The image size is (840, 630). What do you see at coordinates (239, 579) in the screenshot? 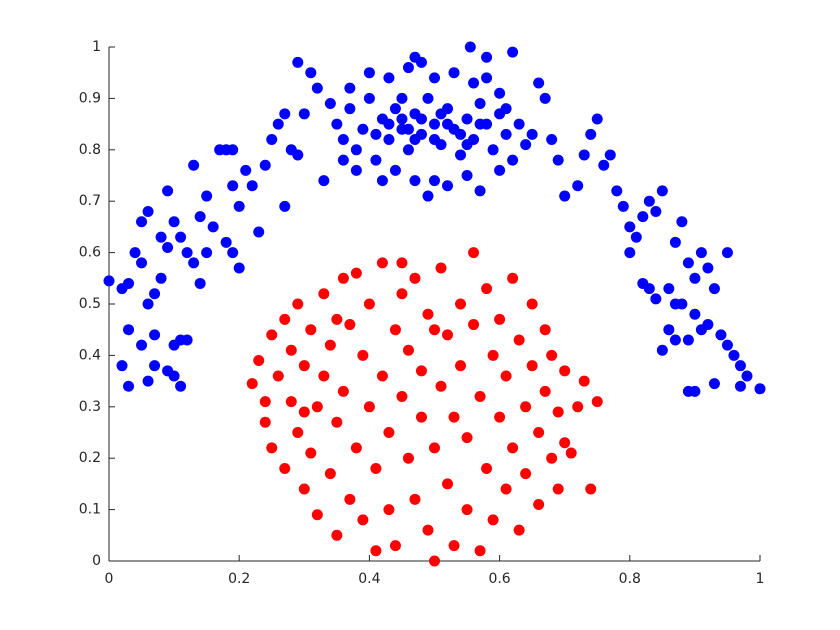
I see `x-tick-label: 0.2` at bounding box center [239, 579].